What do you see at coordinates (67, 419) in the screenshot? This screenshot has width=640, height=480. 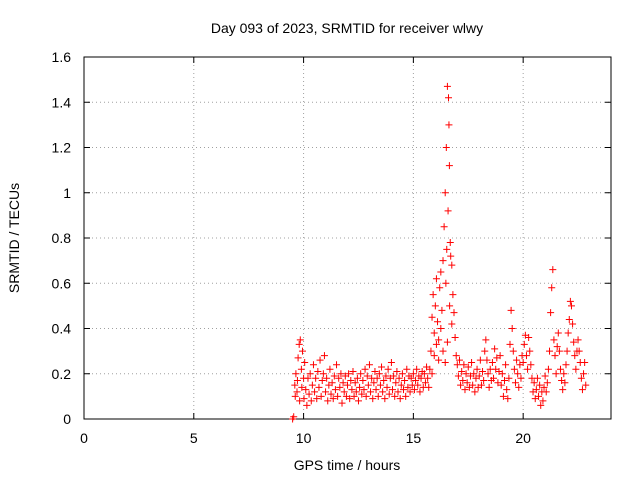 I see `y-tick-label: 0` at bounding box center [67, 419].